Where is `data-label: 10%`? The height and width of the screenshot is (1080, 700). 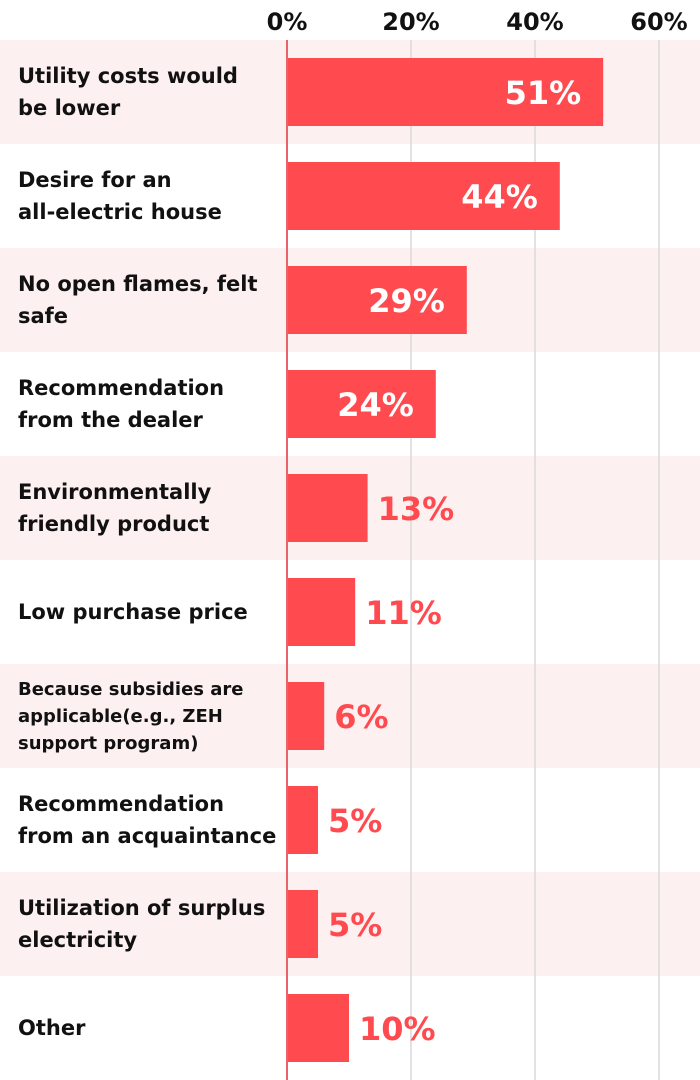 data-label: 10% is located at coordinates (397, 1029).